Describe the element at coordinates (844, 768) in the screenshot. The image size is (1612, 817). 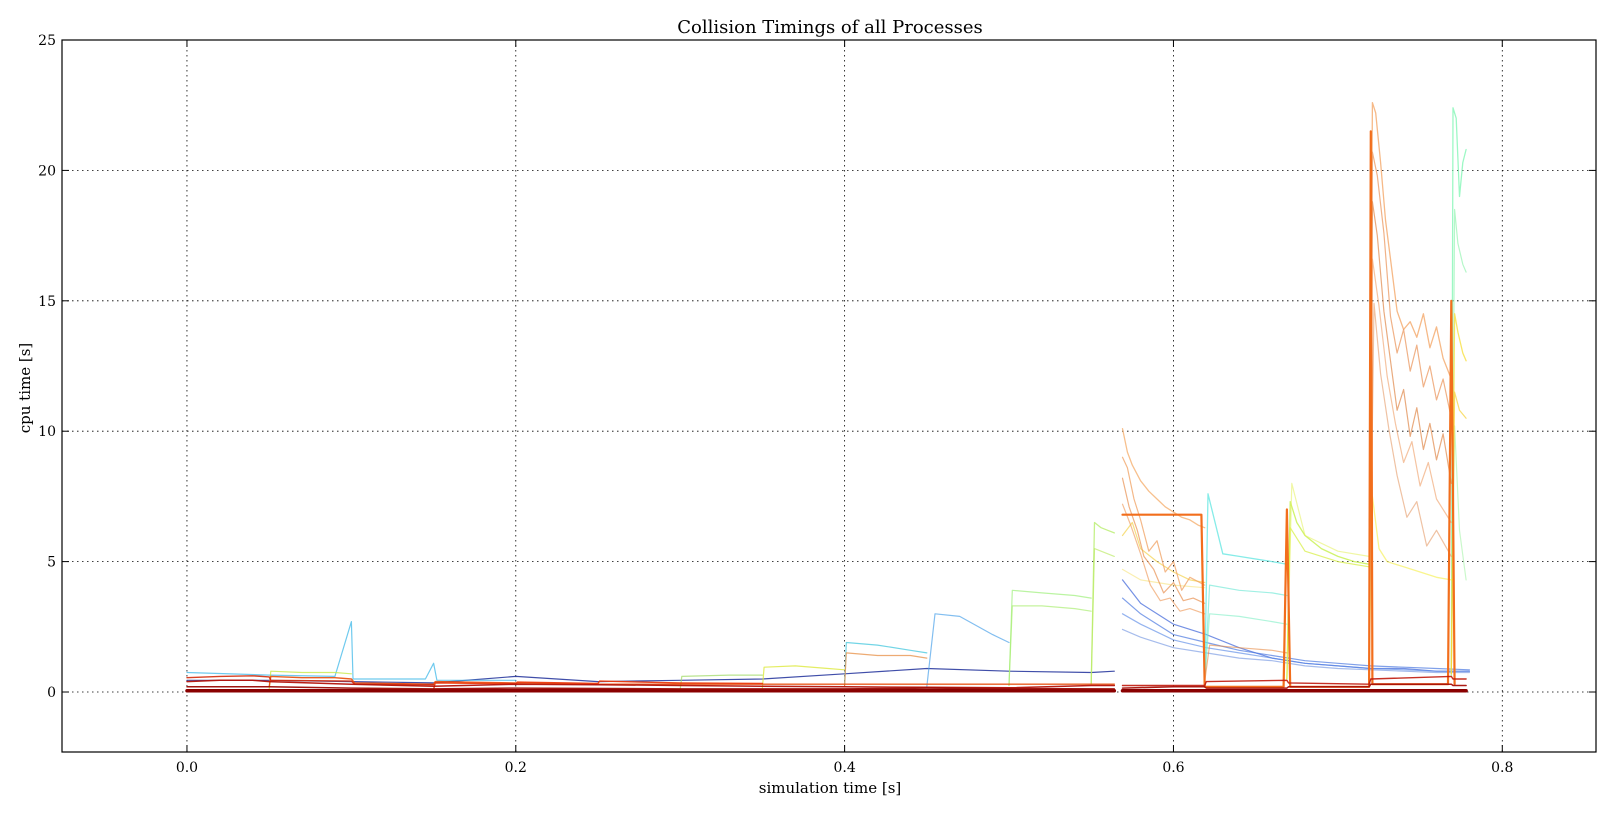
I see `x-tick-label: 0.4` at that location.